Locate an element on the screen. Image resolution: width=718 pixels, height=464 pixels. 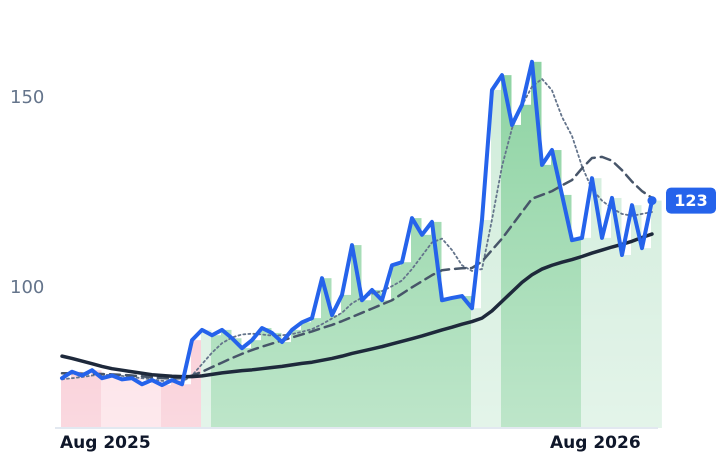
x-tick-label: Aug 2025 is located at coordinates (105, 443).